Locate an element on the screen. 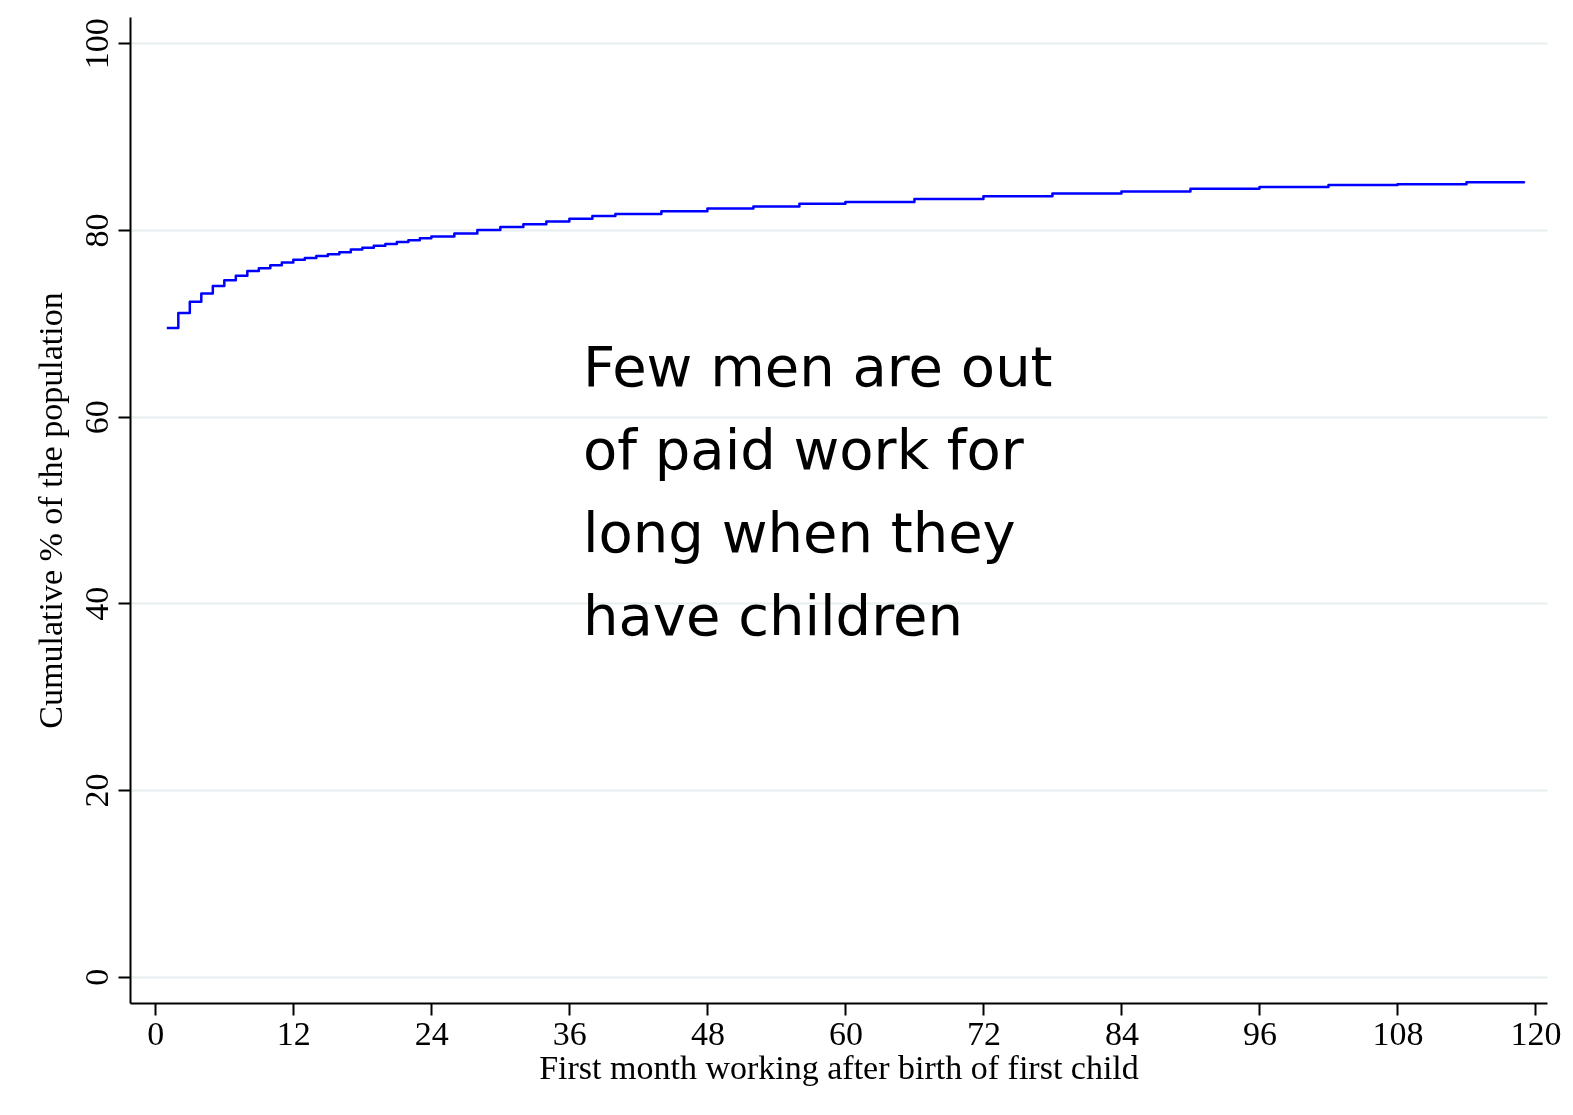 Image resolution: width=1573 pixels, height=1115 pixels. x-tick-label: 108 is located at coordinates (1398, 1033).